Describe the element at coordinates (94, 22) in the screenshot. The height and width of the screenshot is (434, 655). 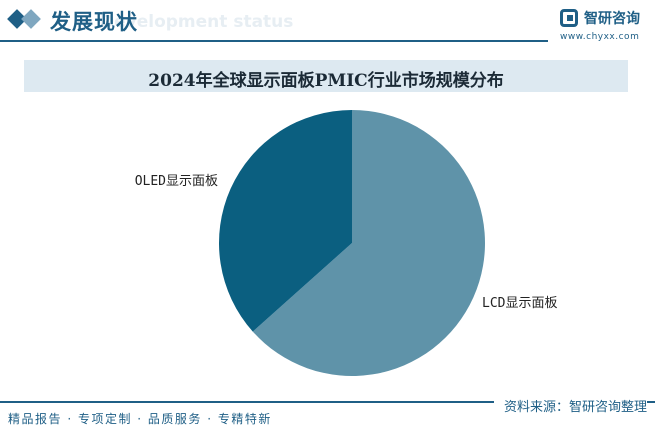
I see `section-title: 发展现状` at that location.